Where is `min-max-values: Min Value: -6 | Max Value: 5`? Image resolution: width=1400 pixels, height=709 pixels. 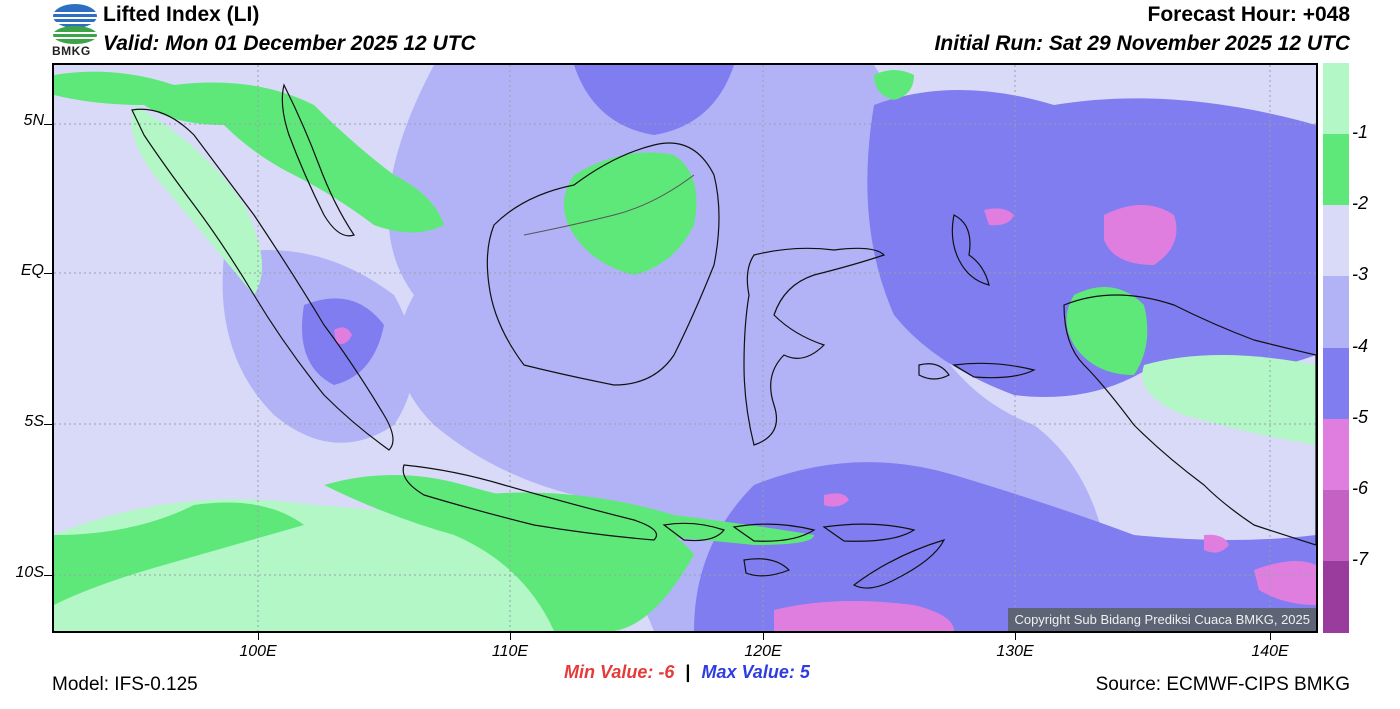
min-max-values: Min Value: -6 | Max Value: 5 is located at coordinates (687, 672).